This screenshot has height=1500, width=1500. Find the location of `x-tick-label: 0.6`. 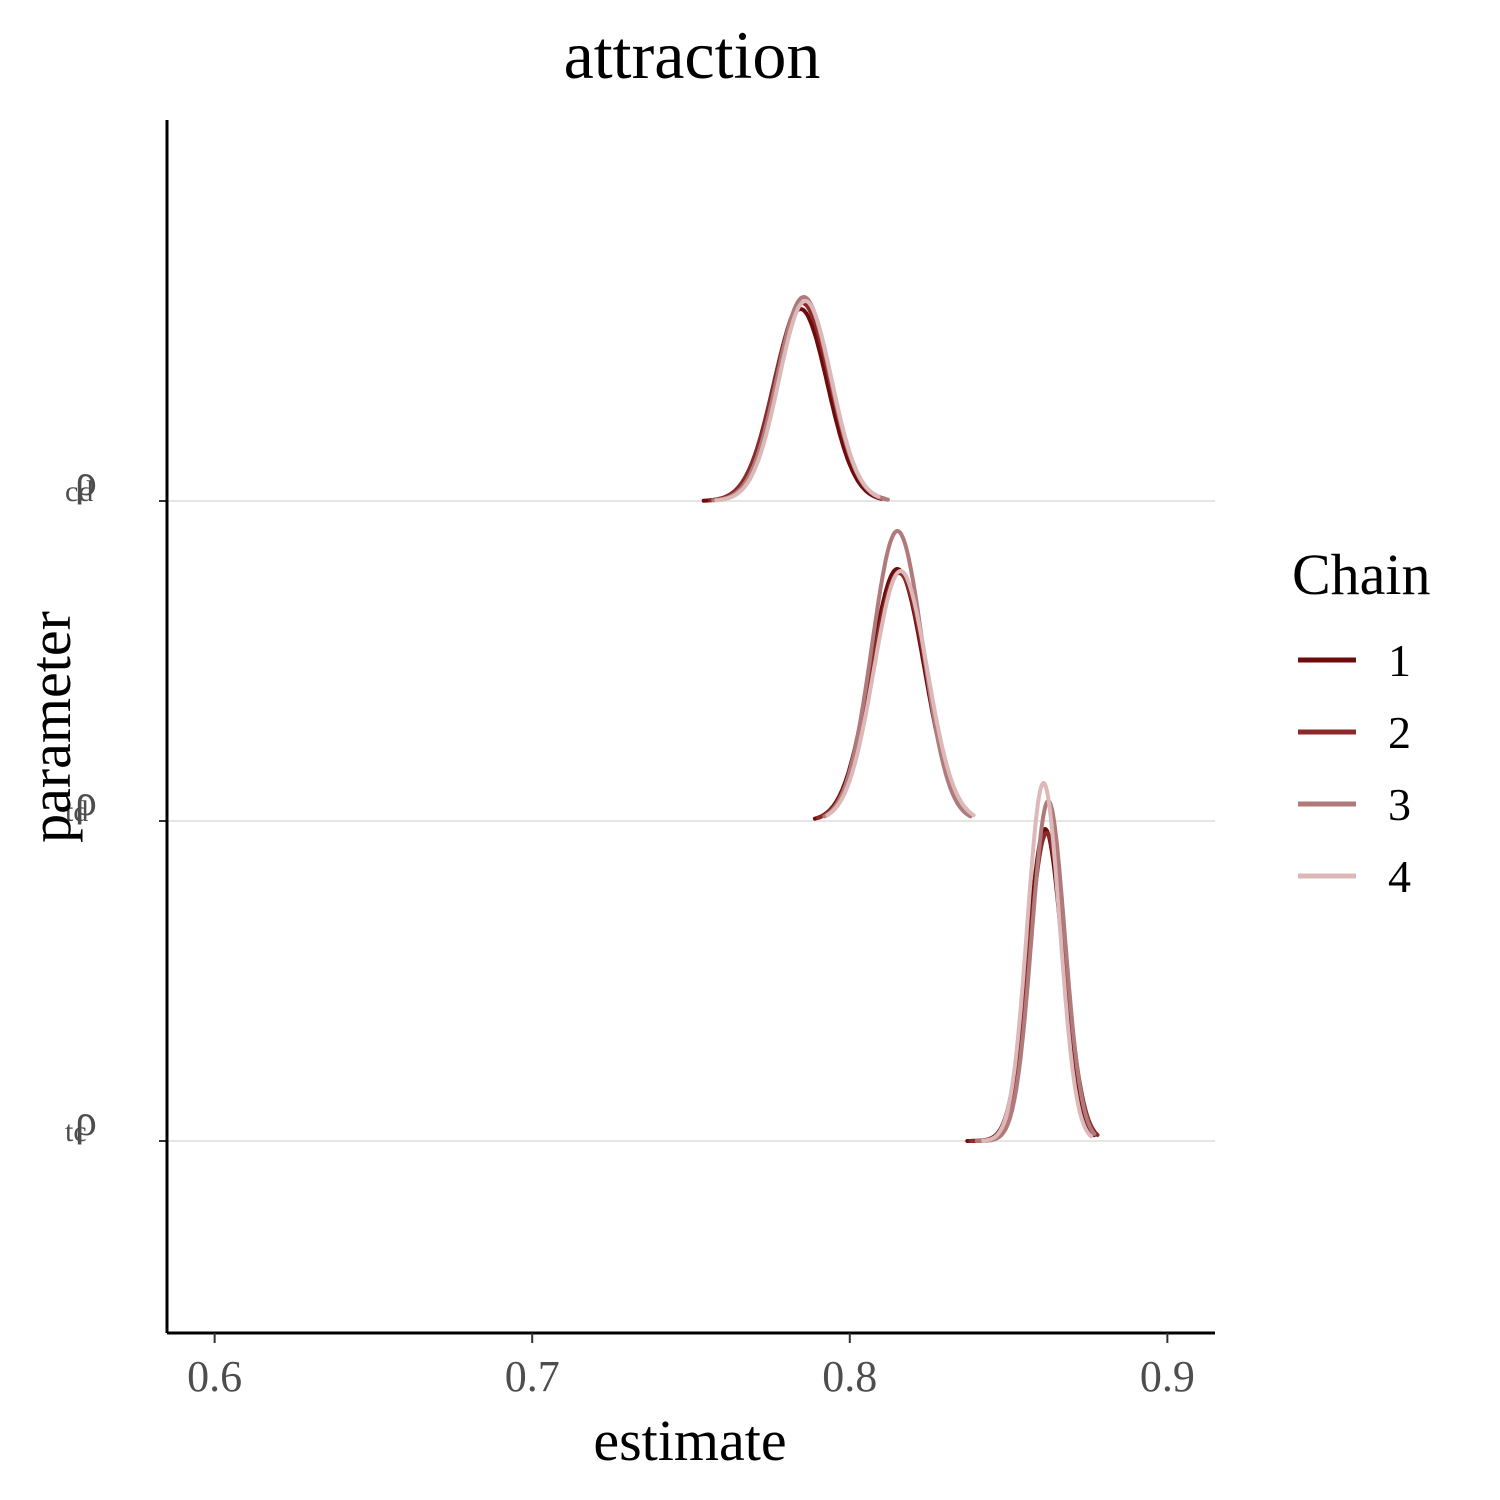

x-tick-label: 0.6 is located at coordinates (214, 1376).